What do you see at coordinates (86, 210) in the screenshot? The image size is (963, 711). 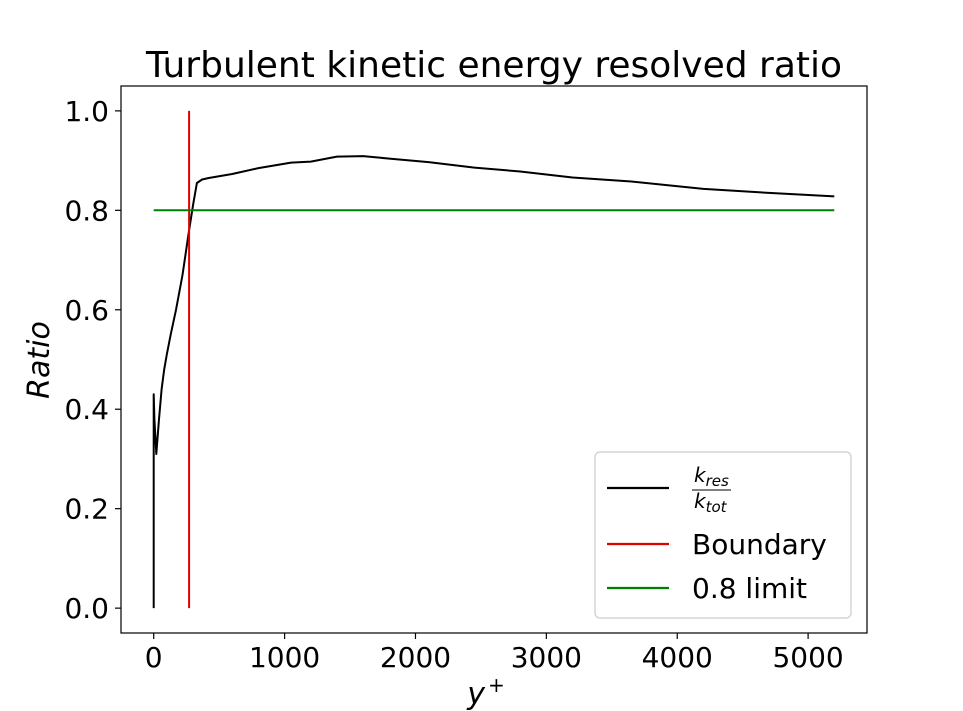 I see `y-tick-label: 0.8` at bounding box center [86, 210].